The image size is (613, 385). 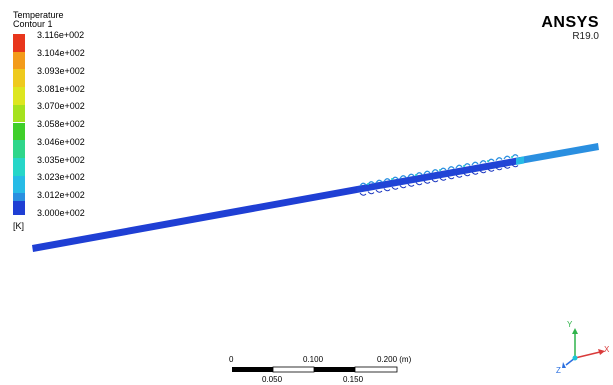 What do you see at coordinates (558, 370) in the screenshot?
I see `triad-z-label: Z` at bounding box center [558, 370].